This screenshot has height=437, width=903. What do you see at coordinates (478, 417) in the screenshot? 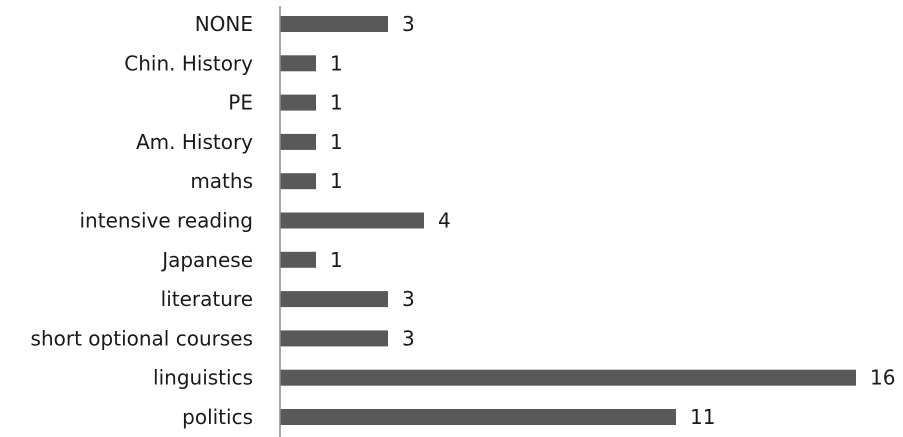
I see `bar-politics` at bounding box center [478, 417].